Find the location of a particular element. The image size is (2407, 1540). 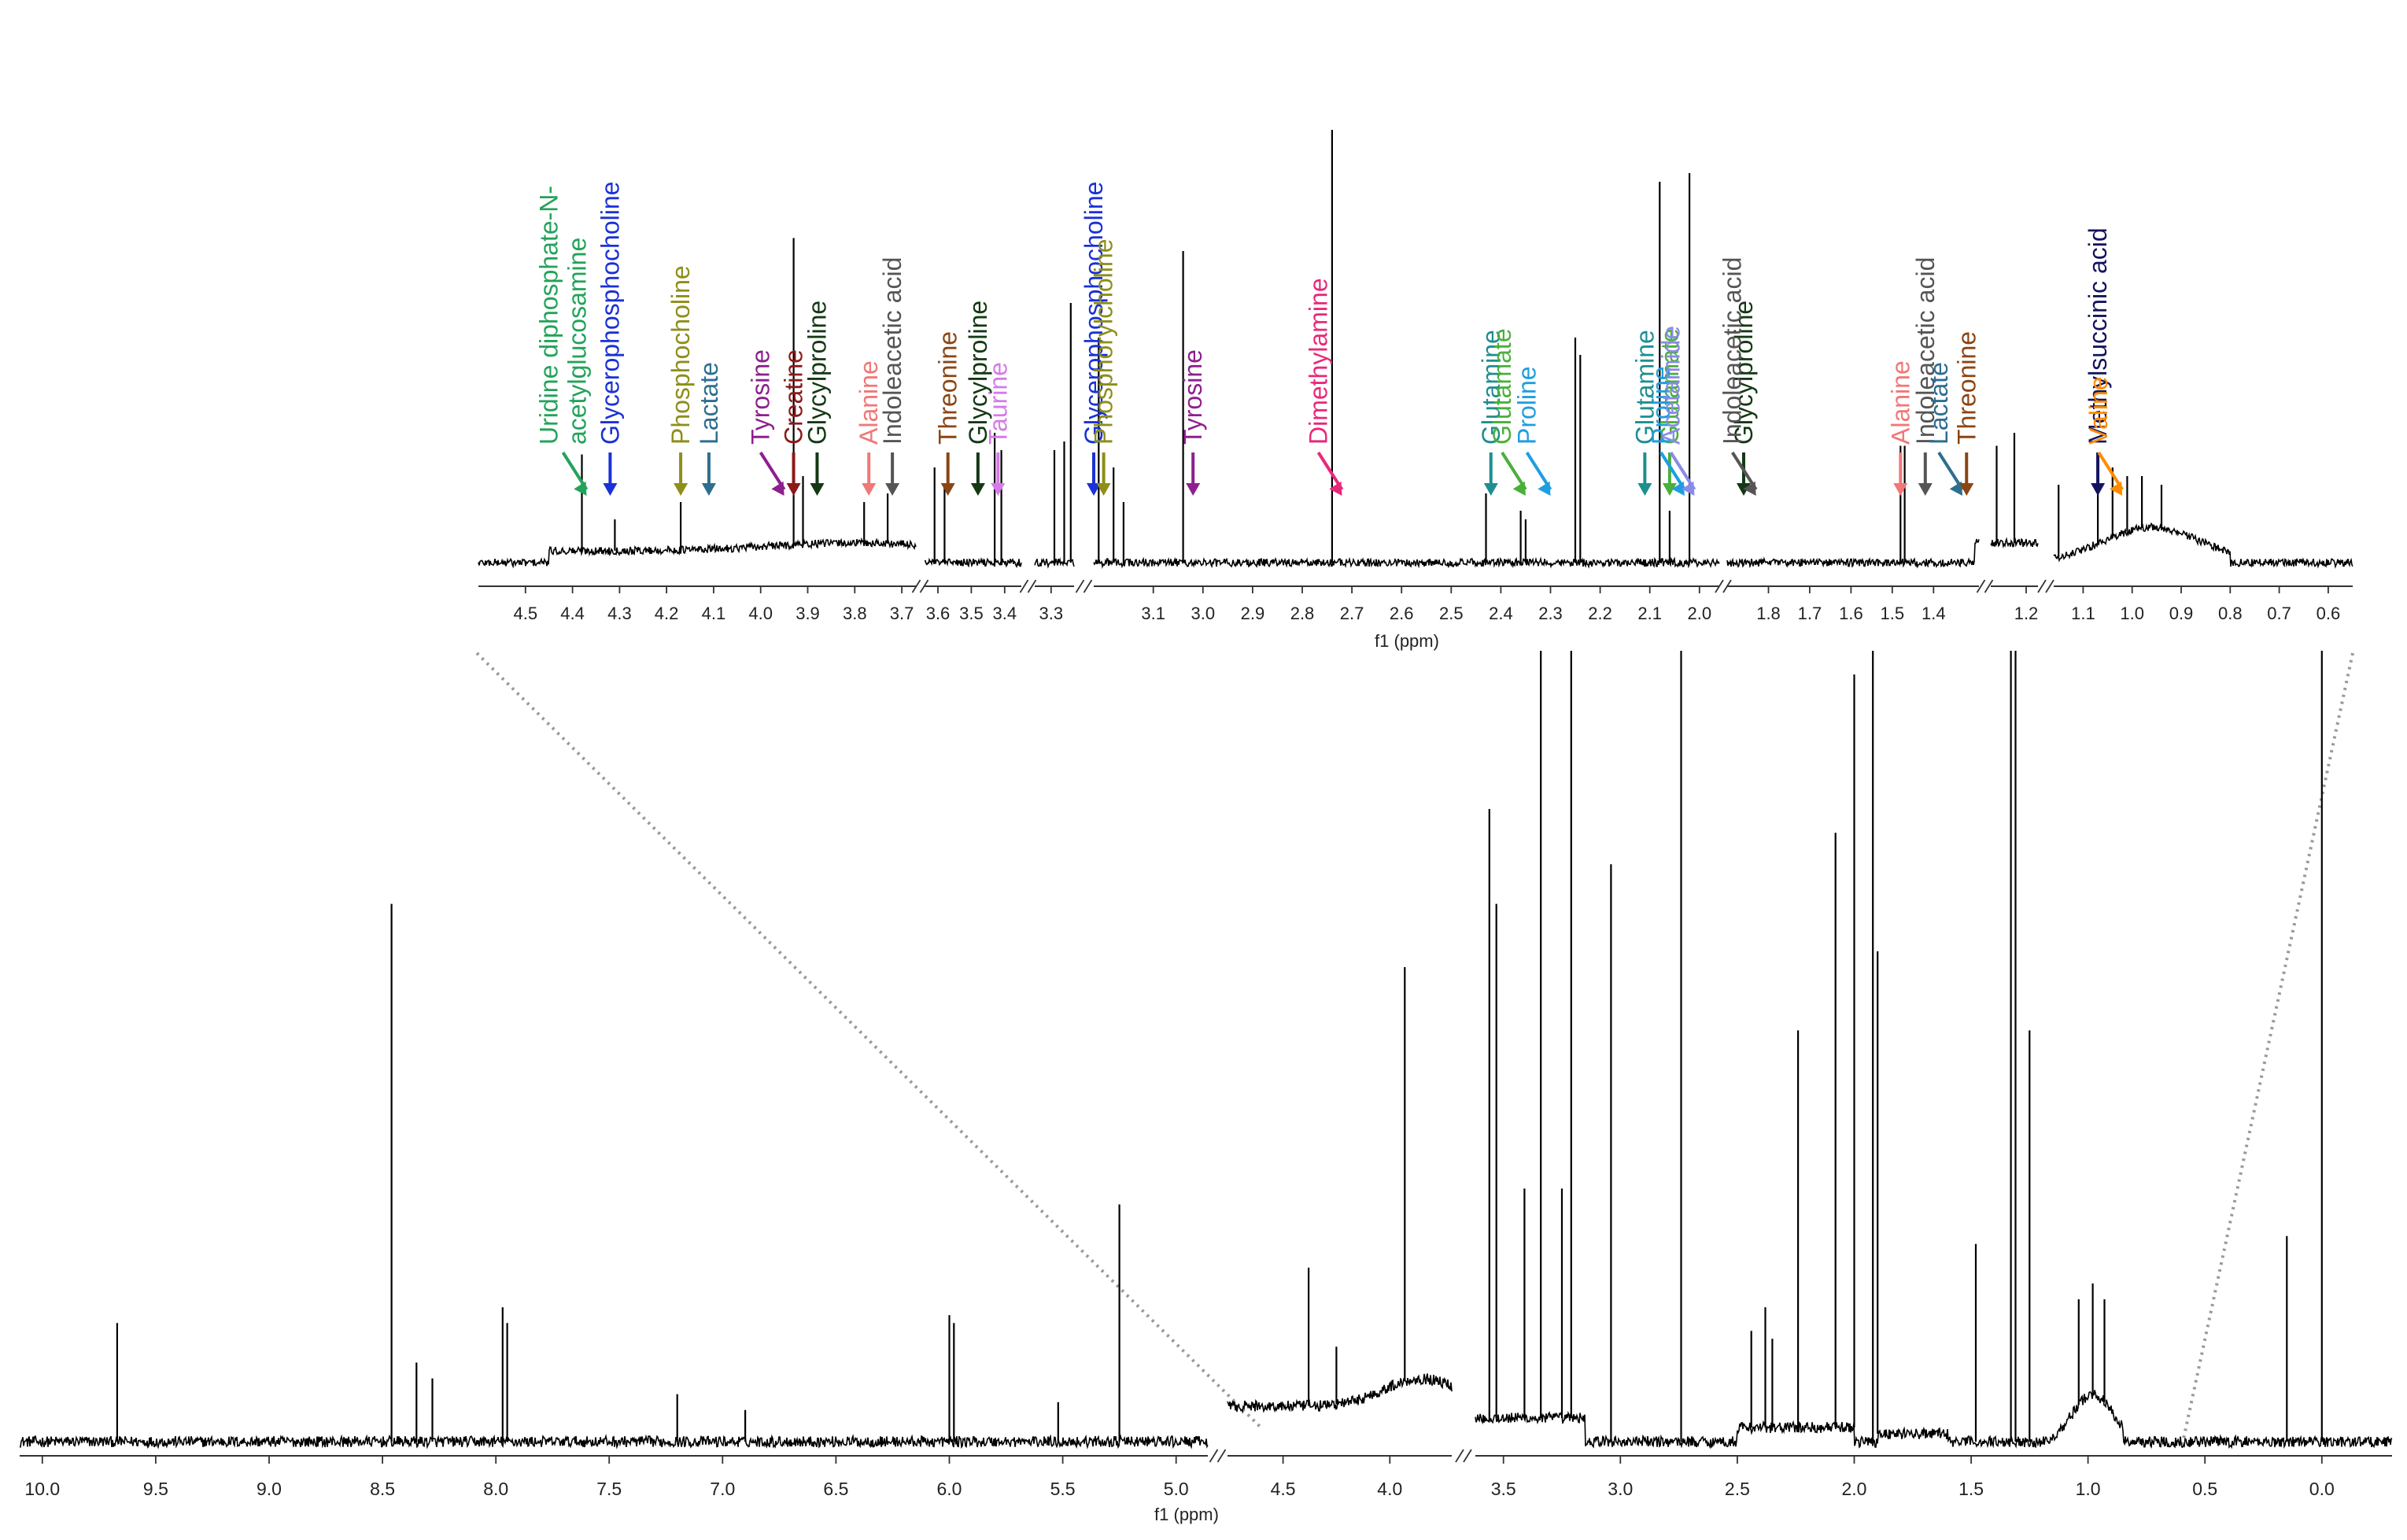

inset-tick-label: 4.1 is located at coordinates (714, 613).